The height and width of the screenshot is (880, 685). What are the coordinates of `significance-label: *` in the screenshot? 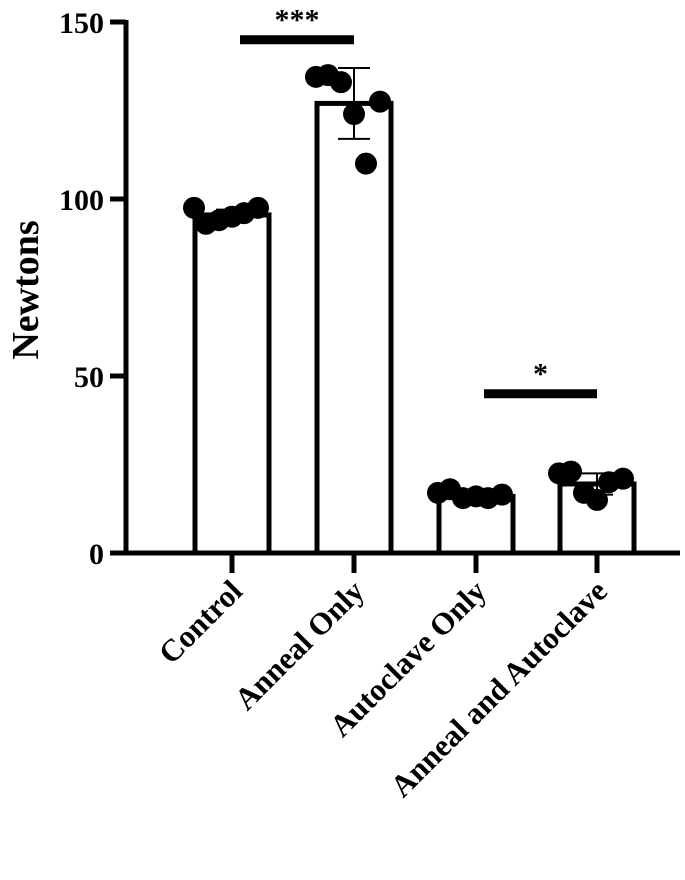 It's located at (540, 374).